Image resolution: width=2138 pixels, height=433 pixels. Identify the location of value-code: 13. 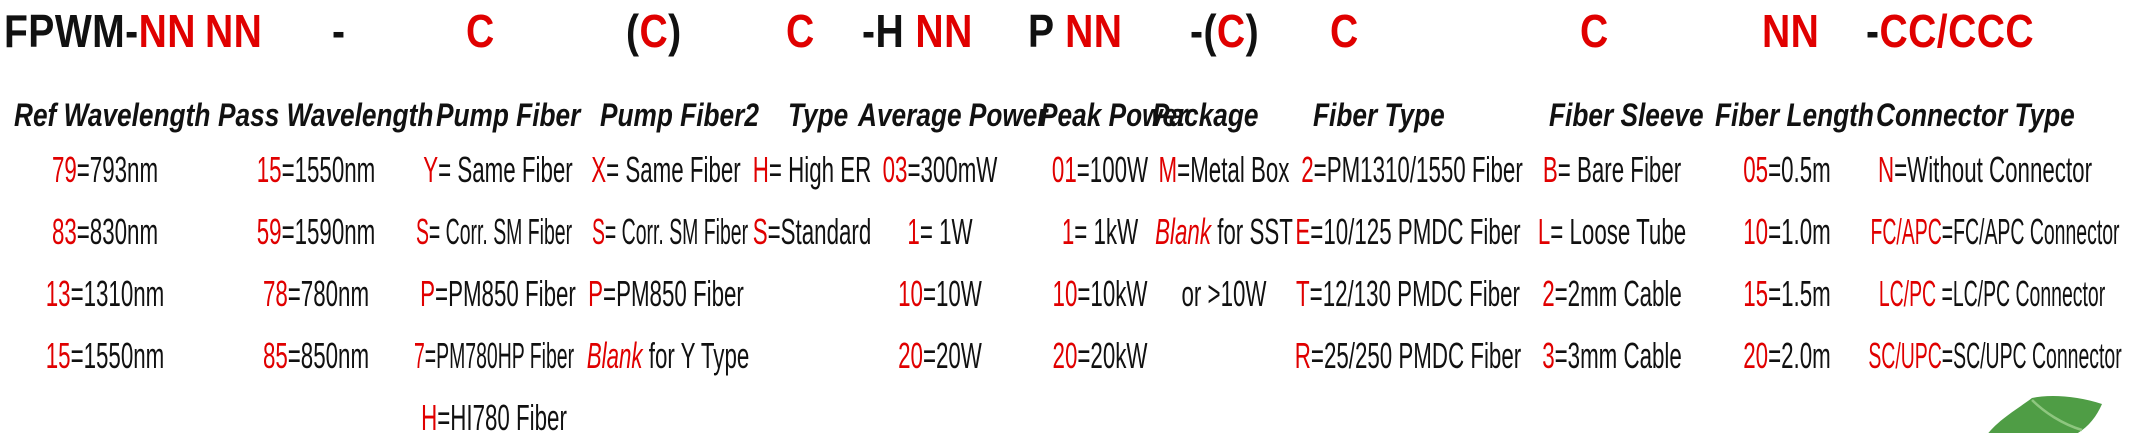
(58, 293).